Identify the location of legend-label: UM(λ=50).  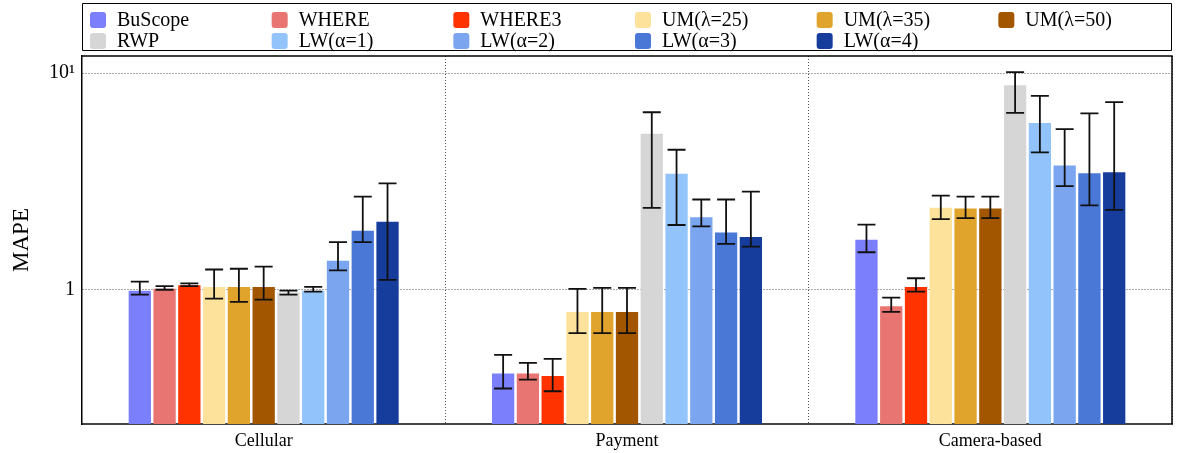
(1068, 20).